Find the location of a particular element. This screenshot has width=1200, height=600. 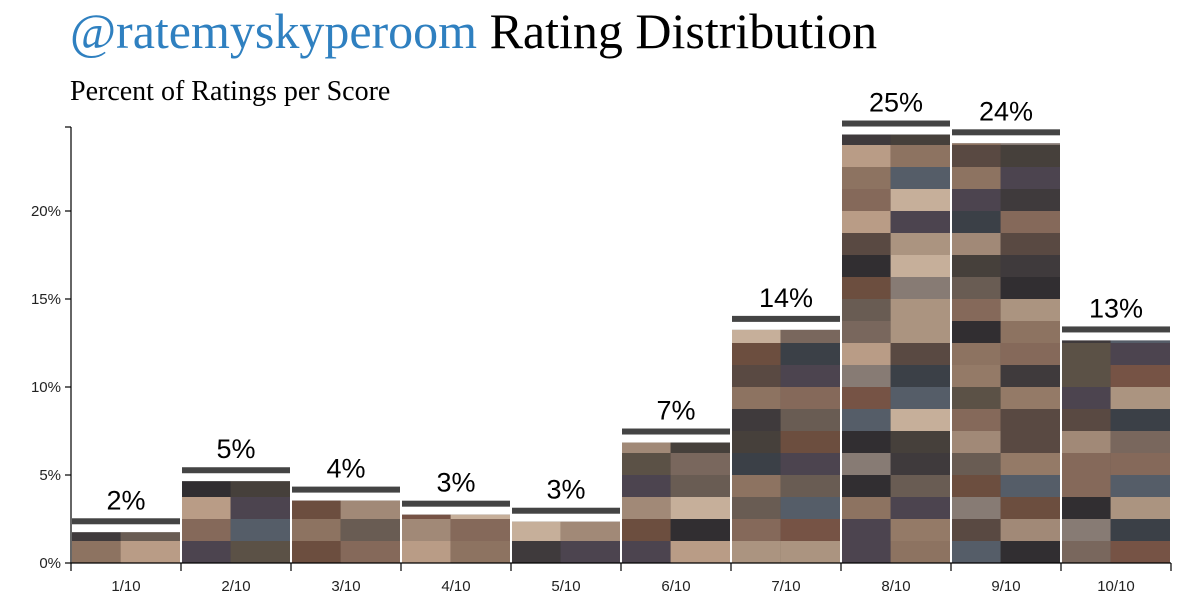

x-tick-label: 9/10 is located at coordinates (1005, 586).